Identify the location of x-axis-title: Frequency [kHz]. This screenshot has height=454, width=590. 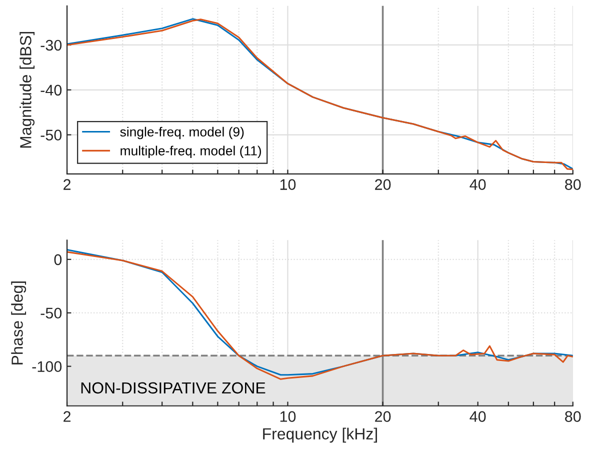
(320, 435).